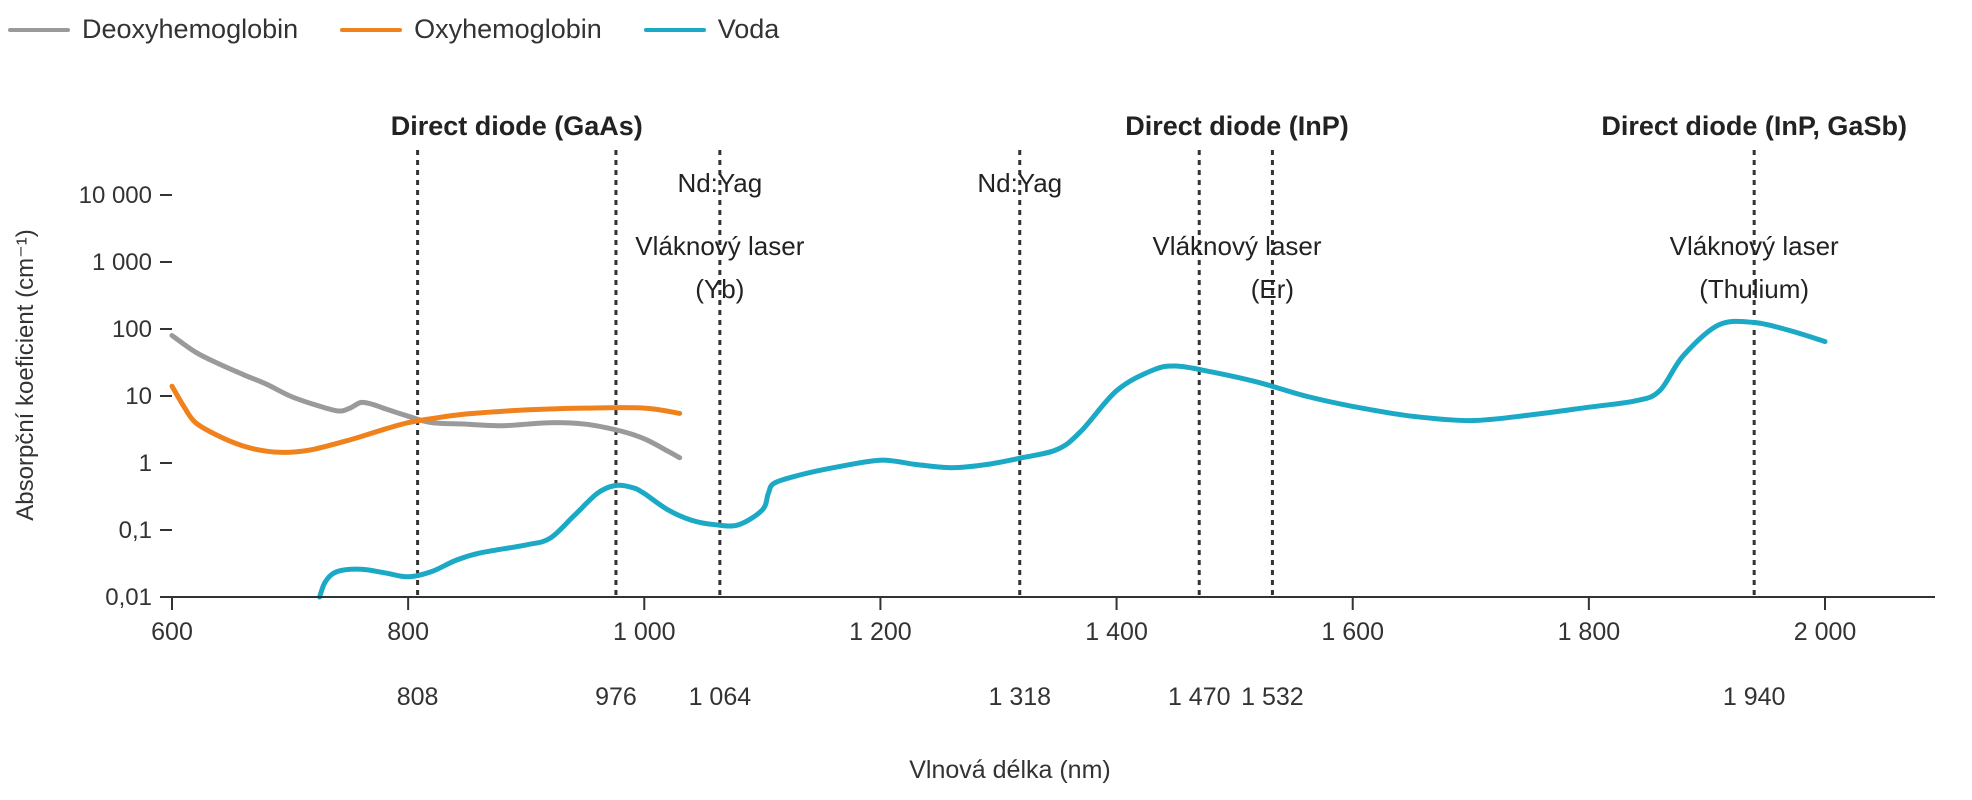  What do you see at coordinates (39, 29) in the screenshot?
I see `legend-swatch-deoxyhemoglobin` at bounding box center [39, 29].